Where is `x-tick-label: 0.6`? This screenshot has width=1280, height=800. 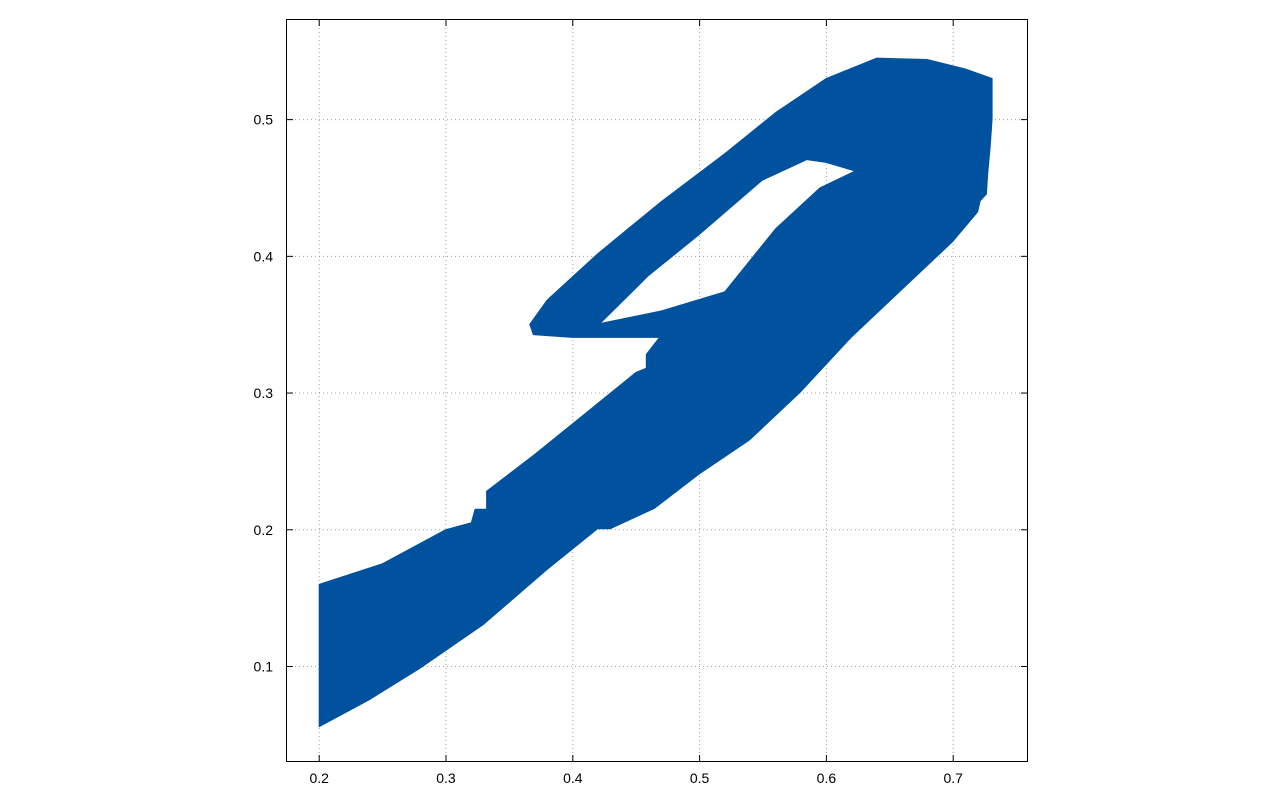
x-tick-label: 0.6 is located at coordinates (827, 778).